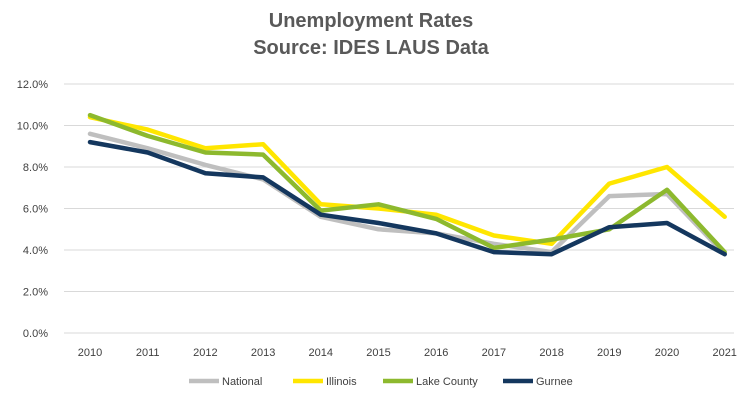  I want to click on y-axis-ticks: 0.0% 2.0% 4.0% 6.0% 8.0% 10.0% 12.0%, so click(32, 209).